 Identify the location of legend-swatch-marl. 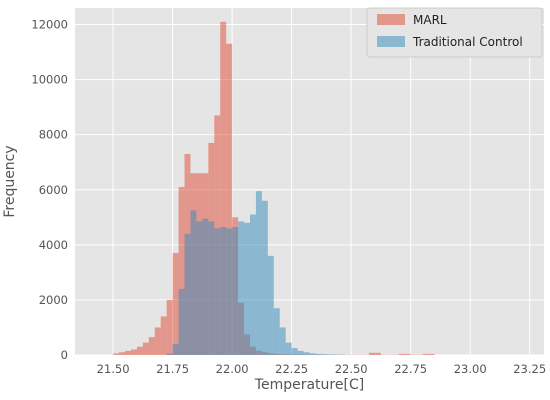
(391, 19).